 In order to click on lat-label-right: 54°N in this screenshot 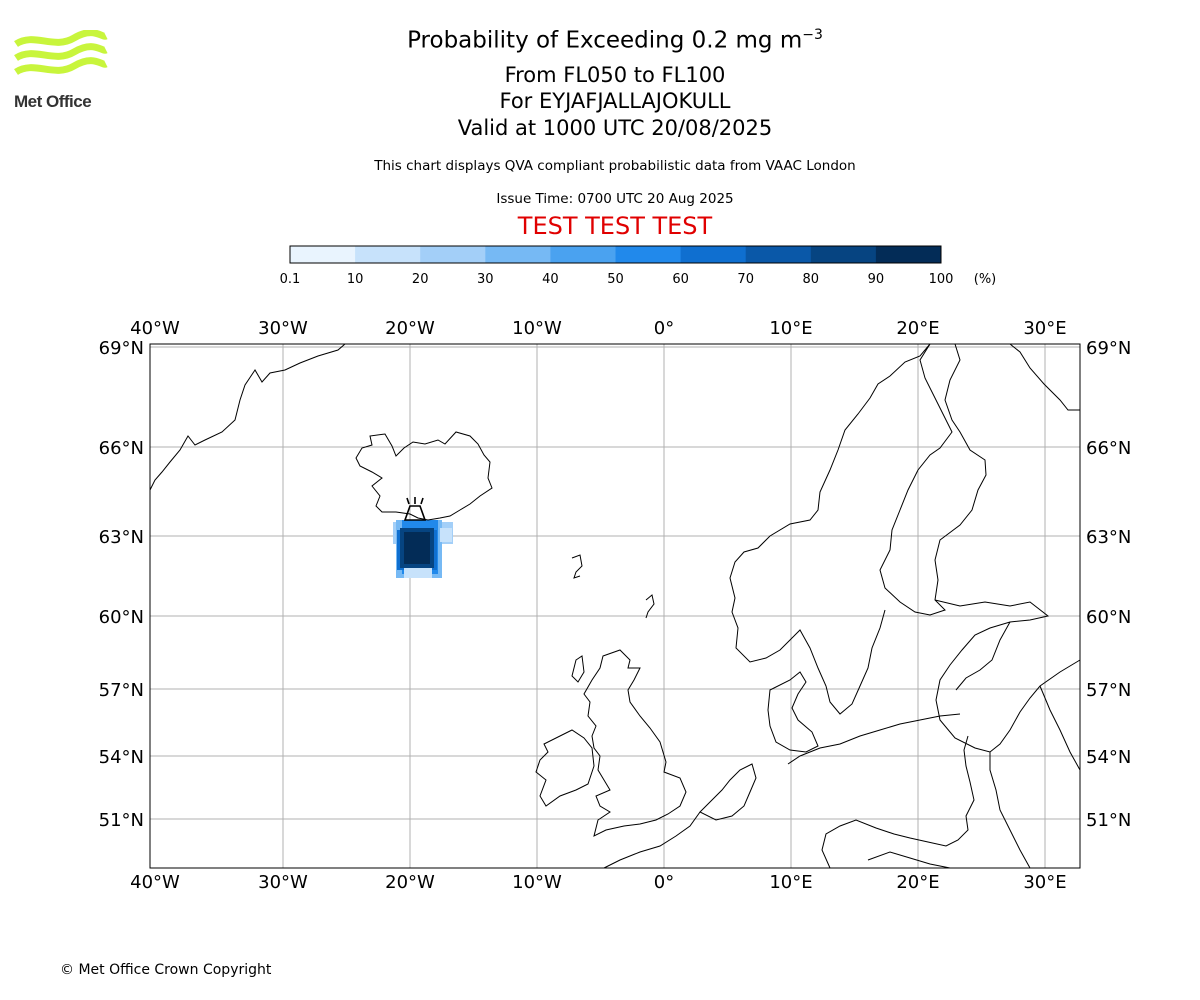, I will do `click(1108, 757)`.